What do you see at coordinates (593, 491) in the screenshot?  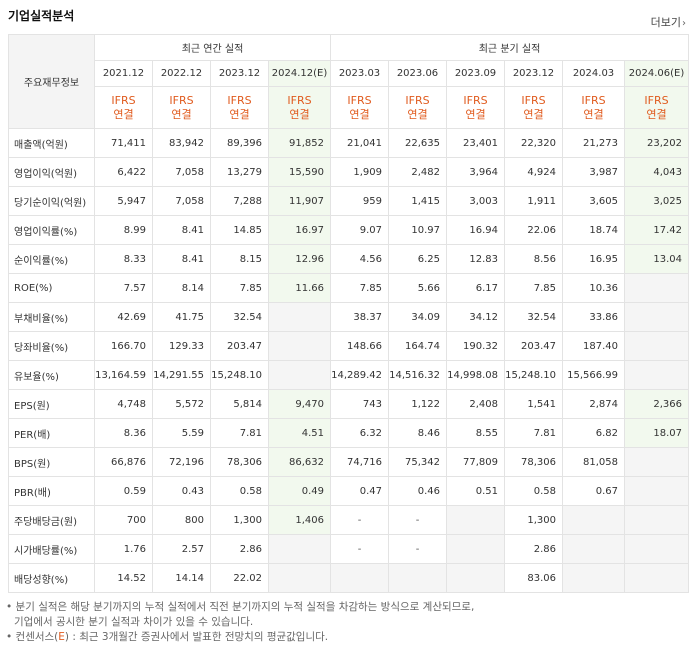 I see `table-cell: 0.67` at bounding box center [593, 491].